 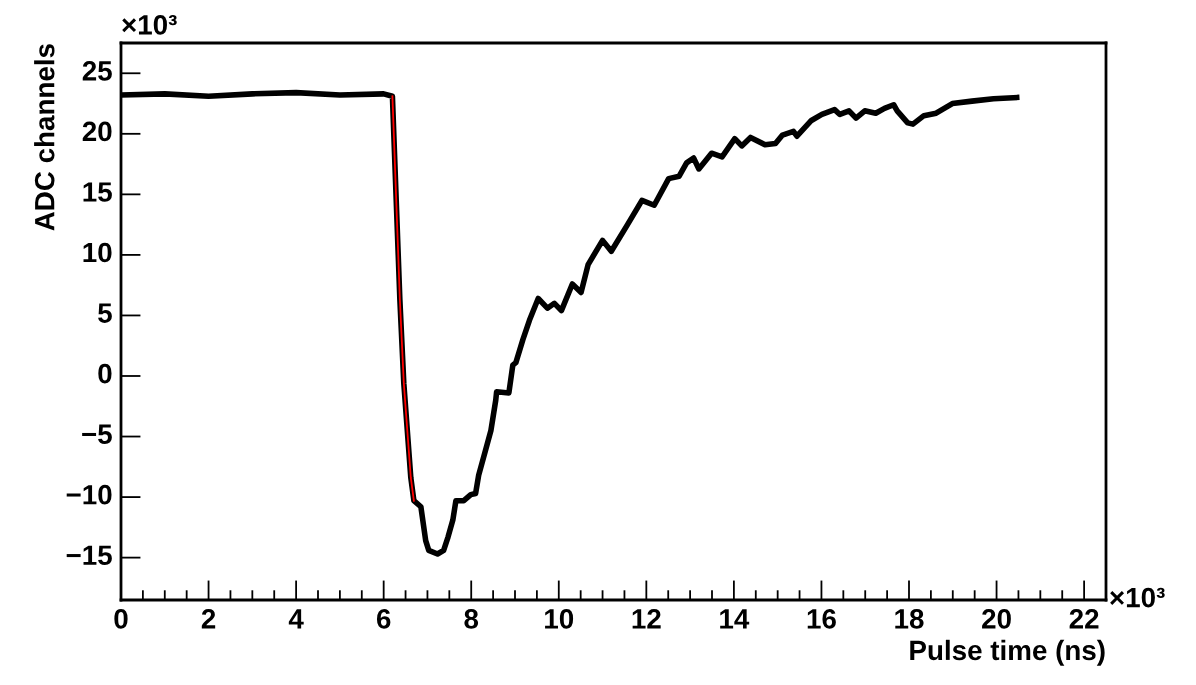 I want to click on x-axis-title: Pulse time (ns), so click(x=1007, y=652).